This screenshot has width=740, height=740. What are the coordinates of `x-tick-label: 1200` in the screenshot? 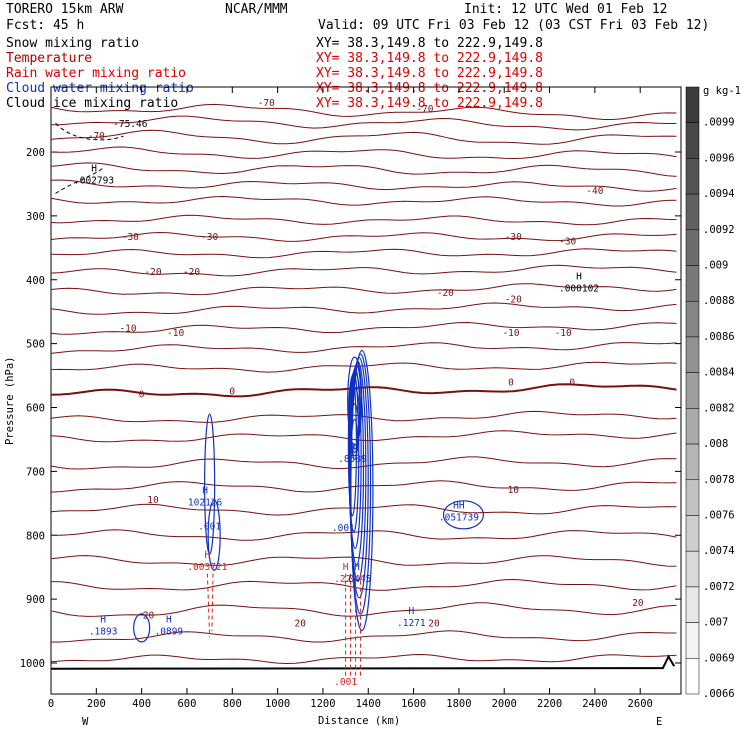 It's located at (322, 704).